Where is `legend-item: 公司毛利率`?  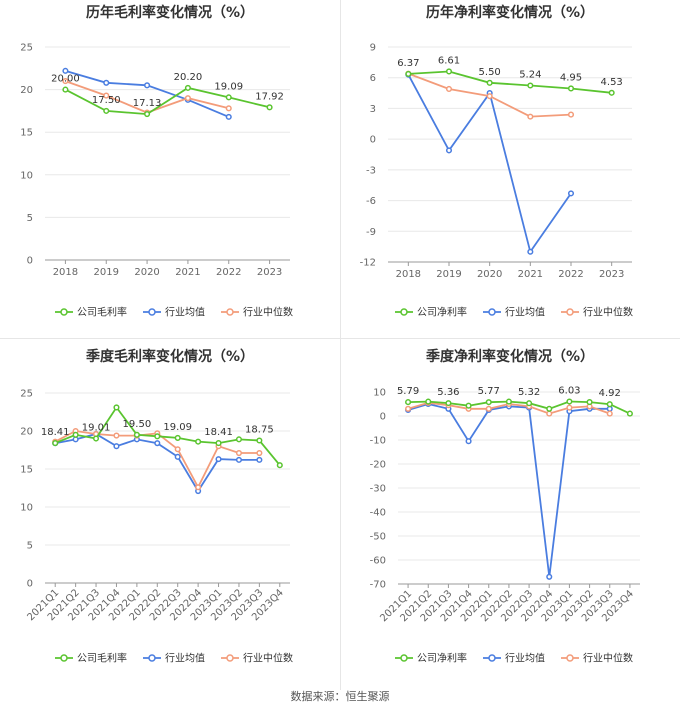 legend-item: 公司毛利率 is located at coordinates (91, 658).